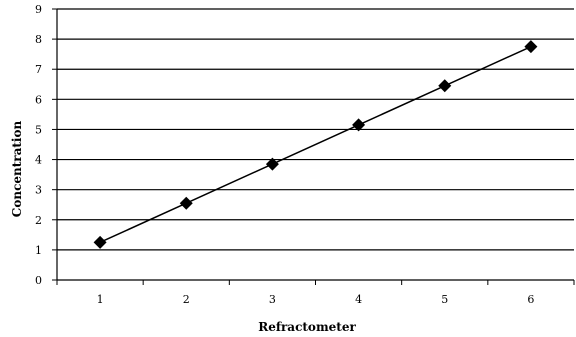 This screenshot has height=337, width=576. What do you see at coordinates (444, 299) in the screenshot?
I see `x-tick-label: 5` at bounding box center [444, 299].